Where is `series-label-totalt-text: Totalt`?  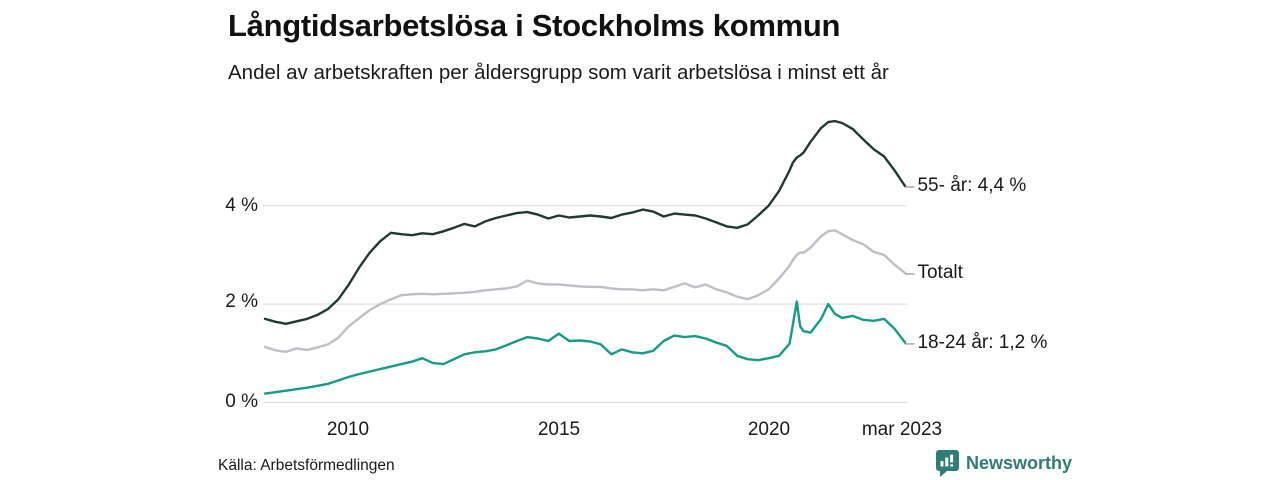
series-label-totalt-text: Totalt is located at coordinates (940, 272).